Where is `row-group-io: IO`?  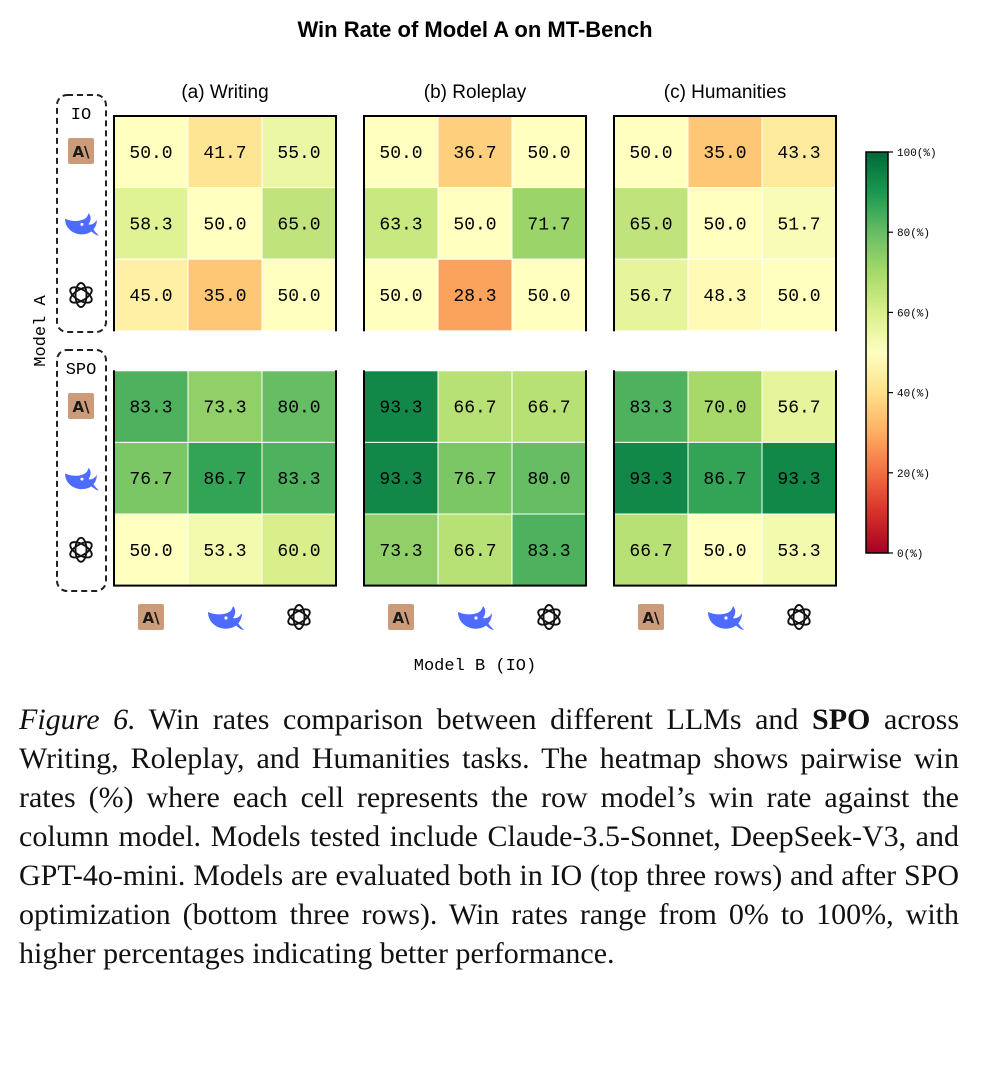 row-group-io: IO is located at coordinates (81, 213).